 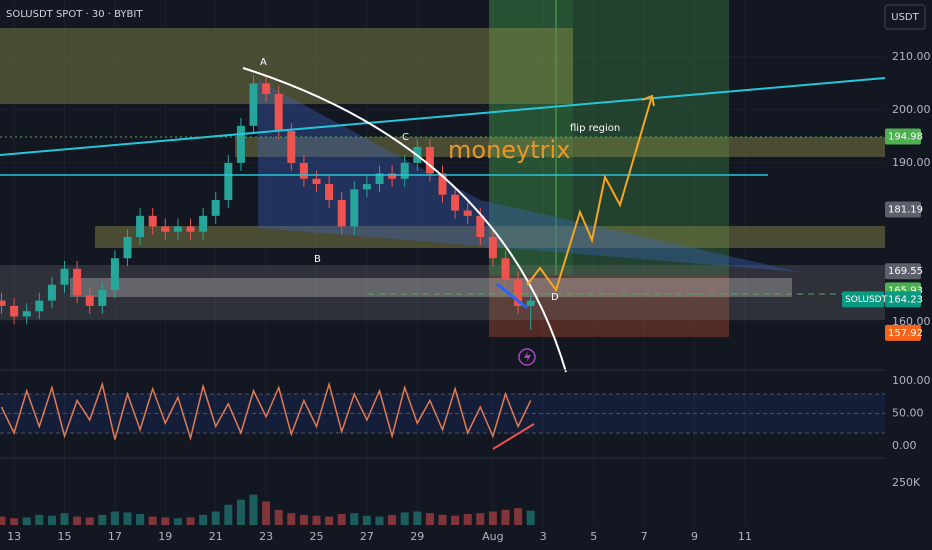 I want to click on x-tick-label: 3, so click(x=543, y=536).